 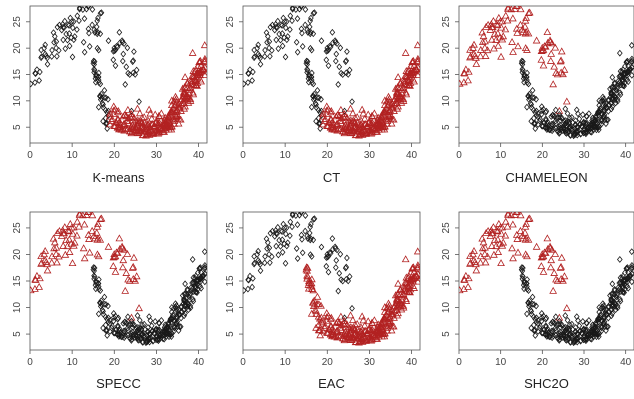 I want to click on y-tick-label: 15, so click(x=17, y=281).